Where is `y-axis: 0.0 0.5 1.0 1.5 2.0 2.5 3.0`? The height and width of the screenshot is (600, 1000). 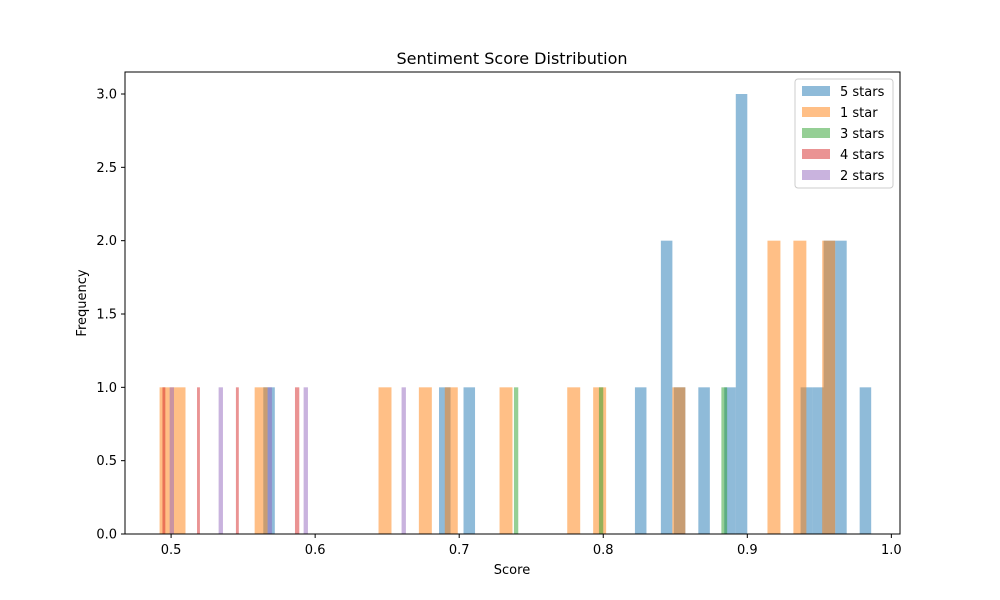 y-axis: 0.0 0.5 1.0 1.5 2.0 2.5 3.0 is located at coordinates (110, 315).